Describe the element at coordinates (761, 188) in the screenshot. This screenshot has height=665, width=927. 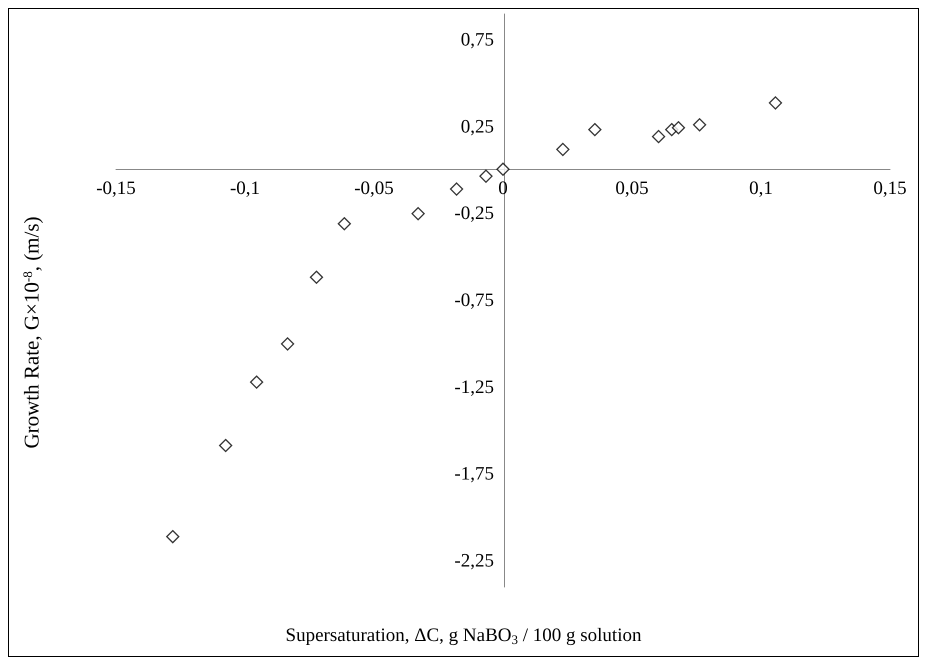
I see `x-tick-label: 0,1` at that location.